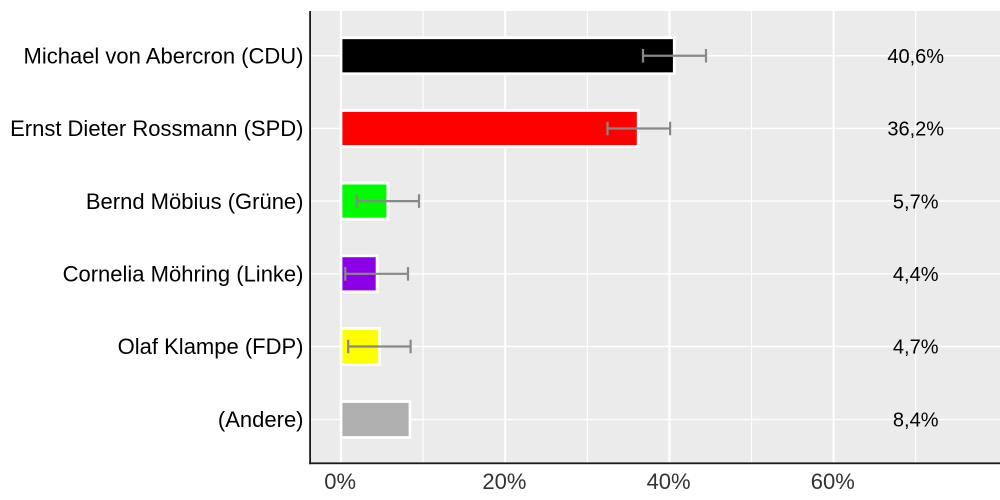 The image size is (1000, 500). What do you see at coordinates (164, 55) in the screenshot?
I see `svg-text: Michael von Abercron (CDU)` at bounding box center [164, 55].